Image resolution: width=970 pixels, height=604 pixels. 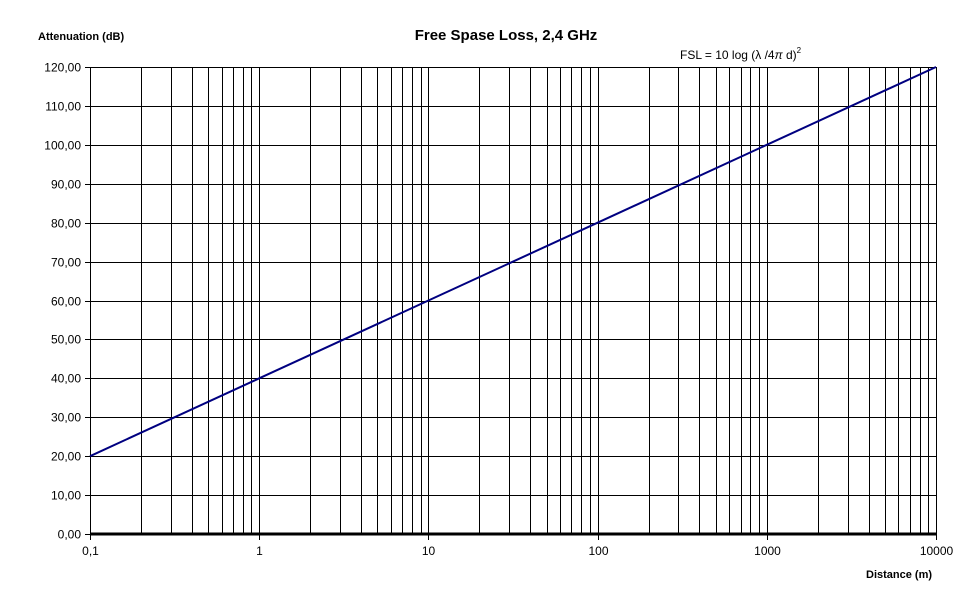 What do you see at coordinates (66, 185) in the screenshot?
I see `y-tick-label: 90,00` at bounding box center [66, 185].